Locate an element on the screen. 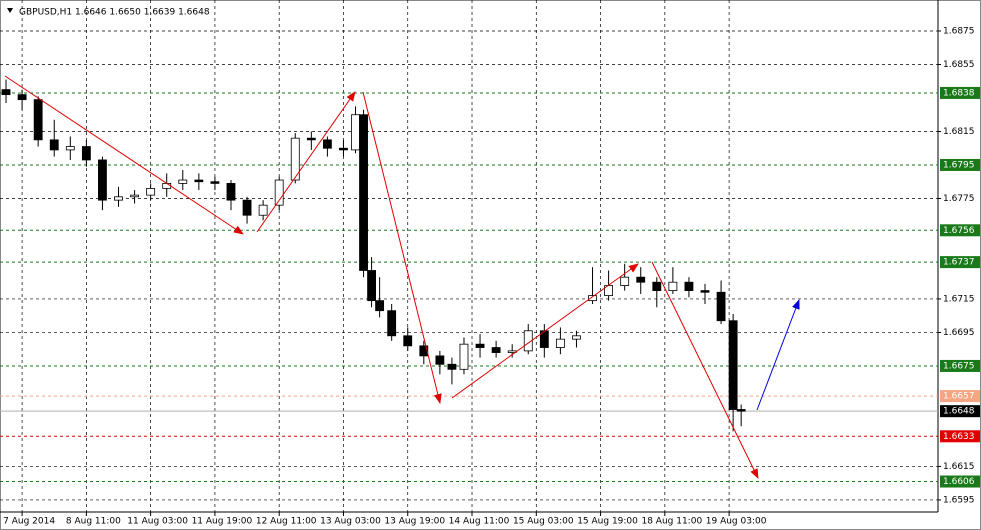  y-tick-label: 1.6615 is located at coordinates (959, 467).